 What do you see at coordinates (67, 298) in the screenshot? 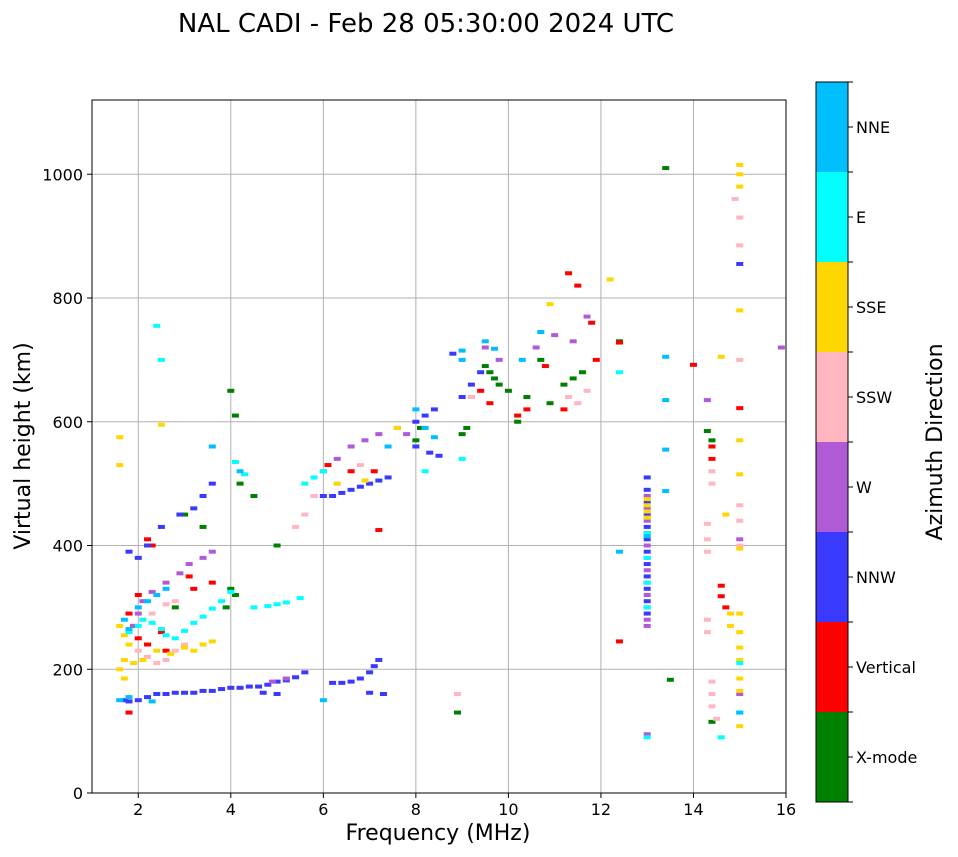
I see `y-tick-label: 800` at bounding box center [67, 298].